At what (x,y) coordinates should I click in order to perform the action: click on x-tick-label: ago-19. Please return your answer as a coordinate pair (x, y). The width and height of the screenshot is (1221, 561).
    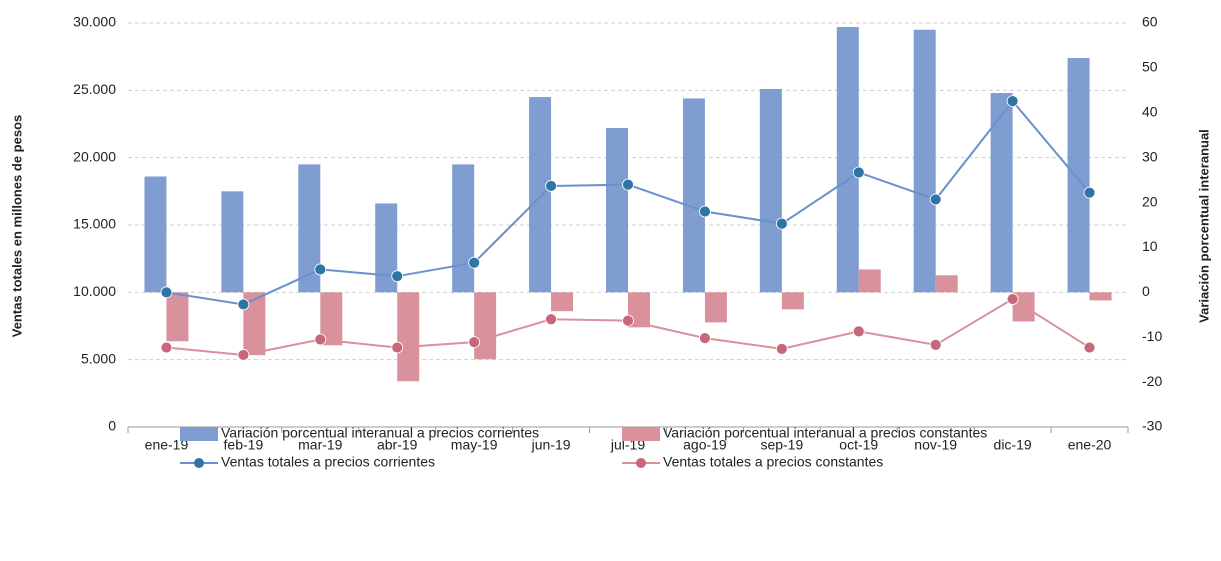
    Looking at the image, I should click on (705, 445).